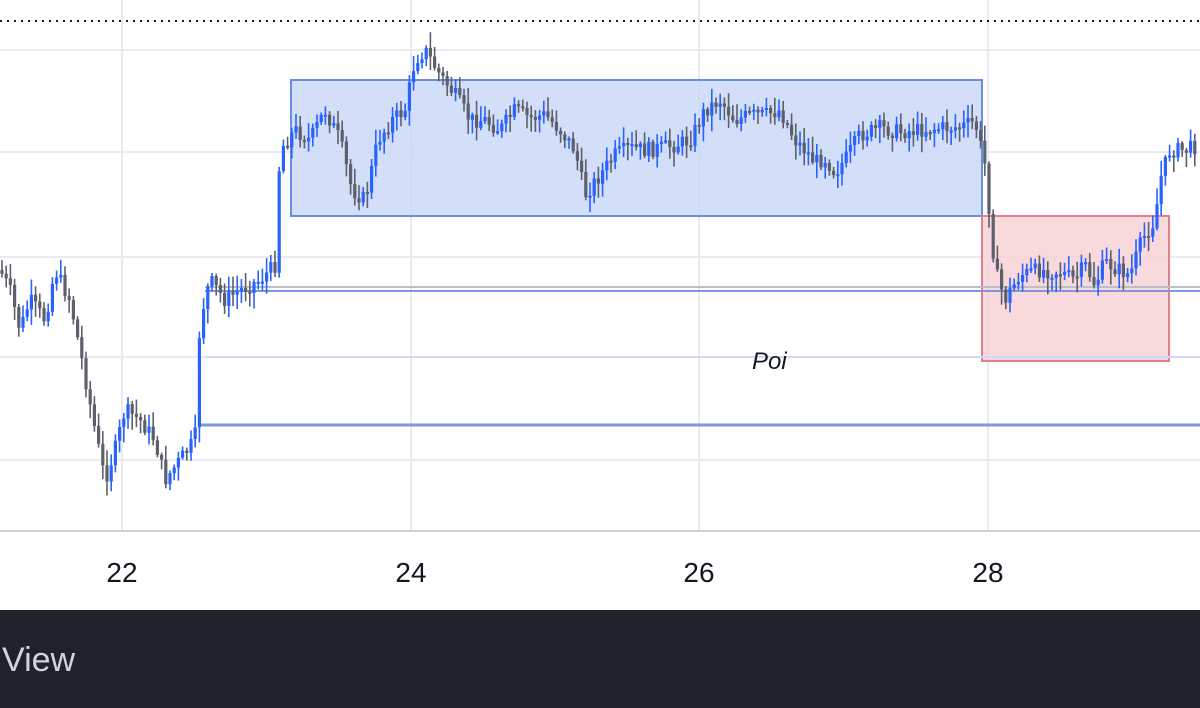  Describe the element at coordinates (121, 572) in the screenshot. I see `x-axis-tick-label: 22` at that location.